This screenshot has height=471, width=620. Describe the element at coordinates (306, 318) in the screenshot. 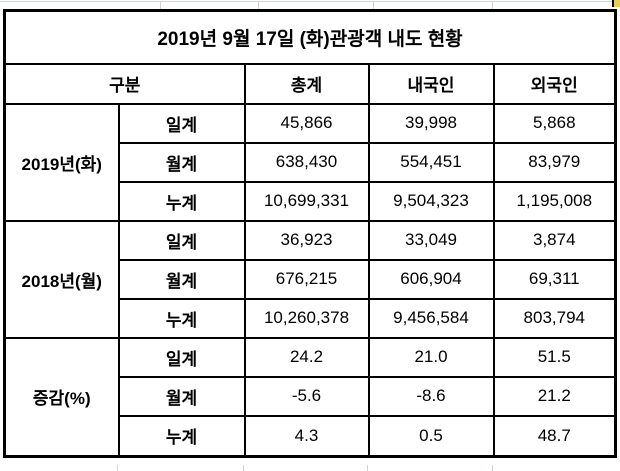

I see `value-cell: 10,260,378` at that location.